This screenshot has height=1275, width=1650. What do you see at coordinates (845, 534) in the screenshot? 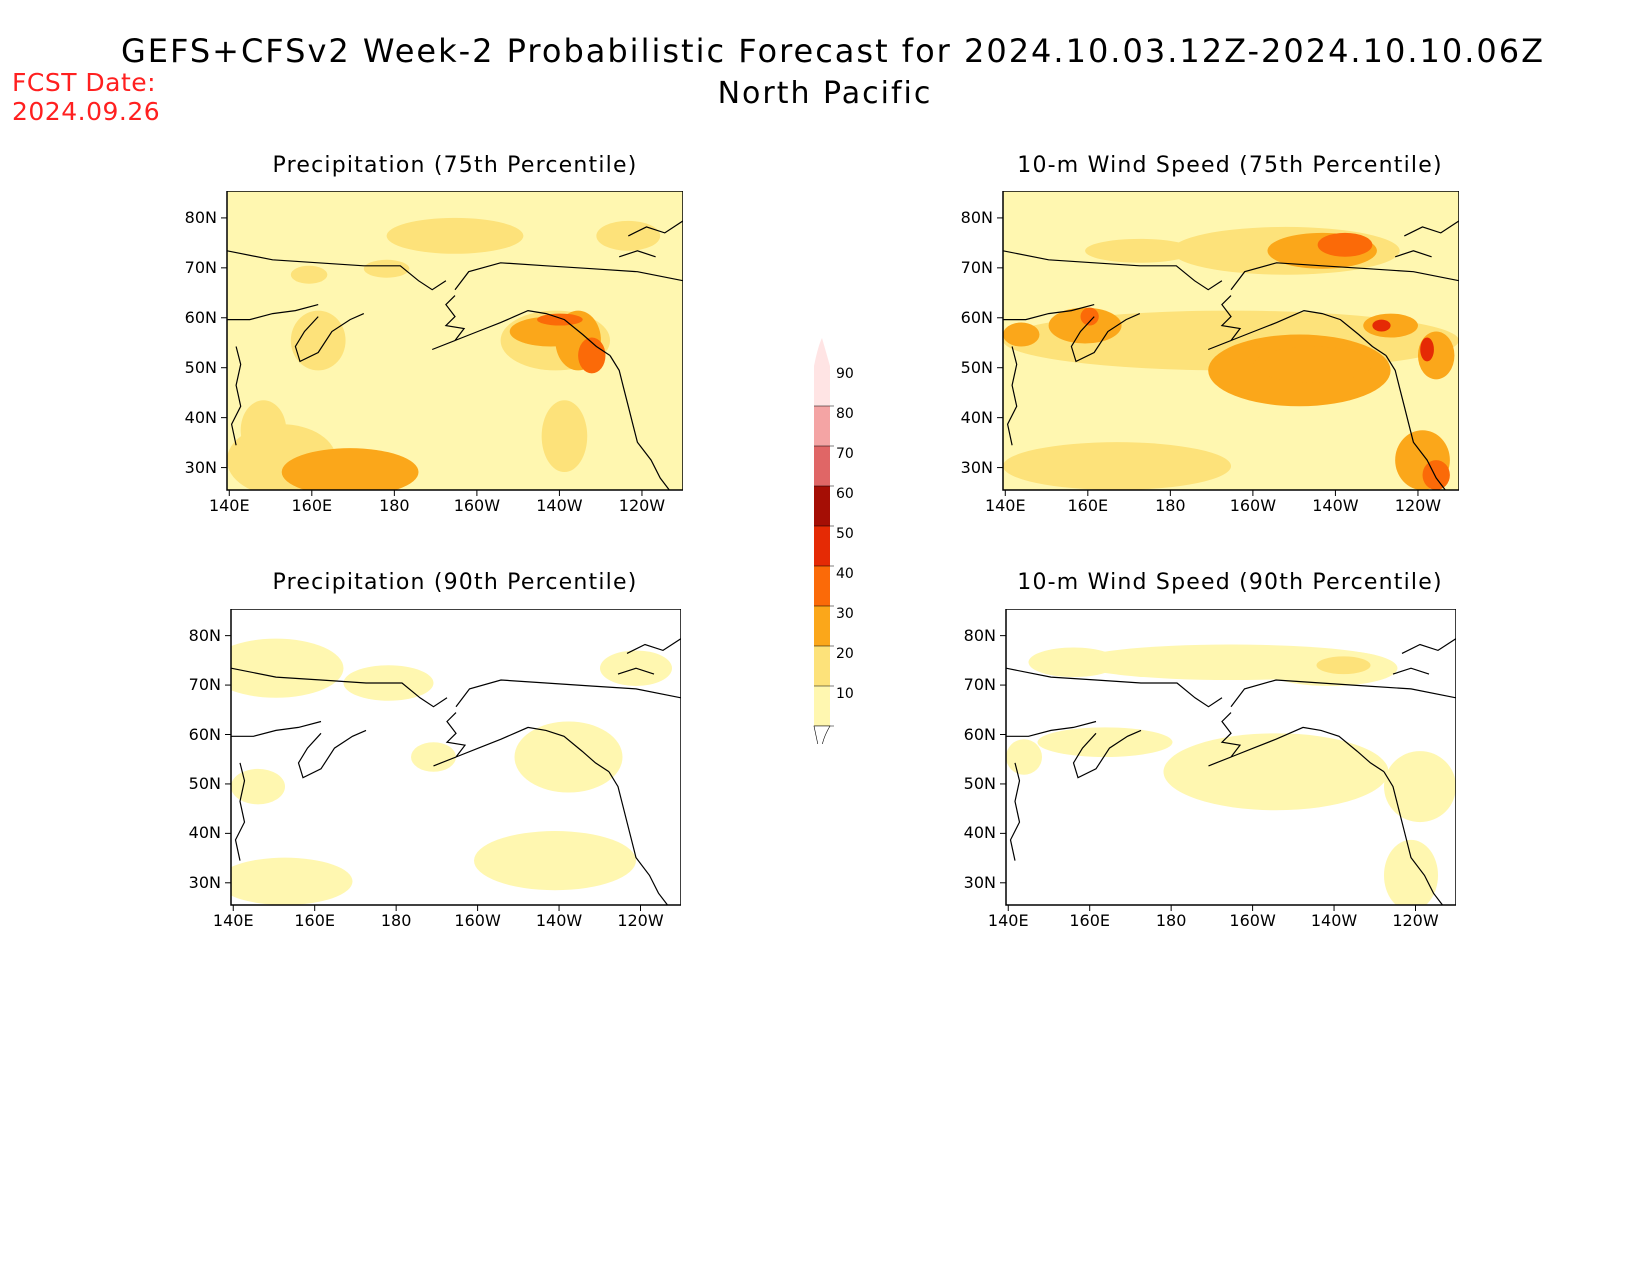
I see `colorbar-label: 50` at bounding box center [845, 534].